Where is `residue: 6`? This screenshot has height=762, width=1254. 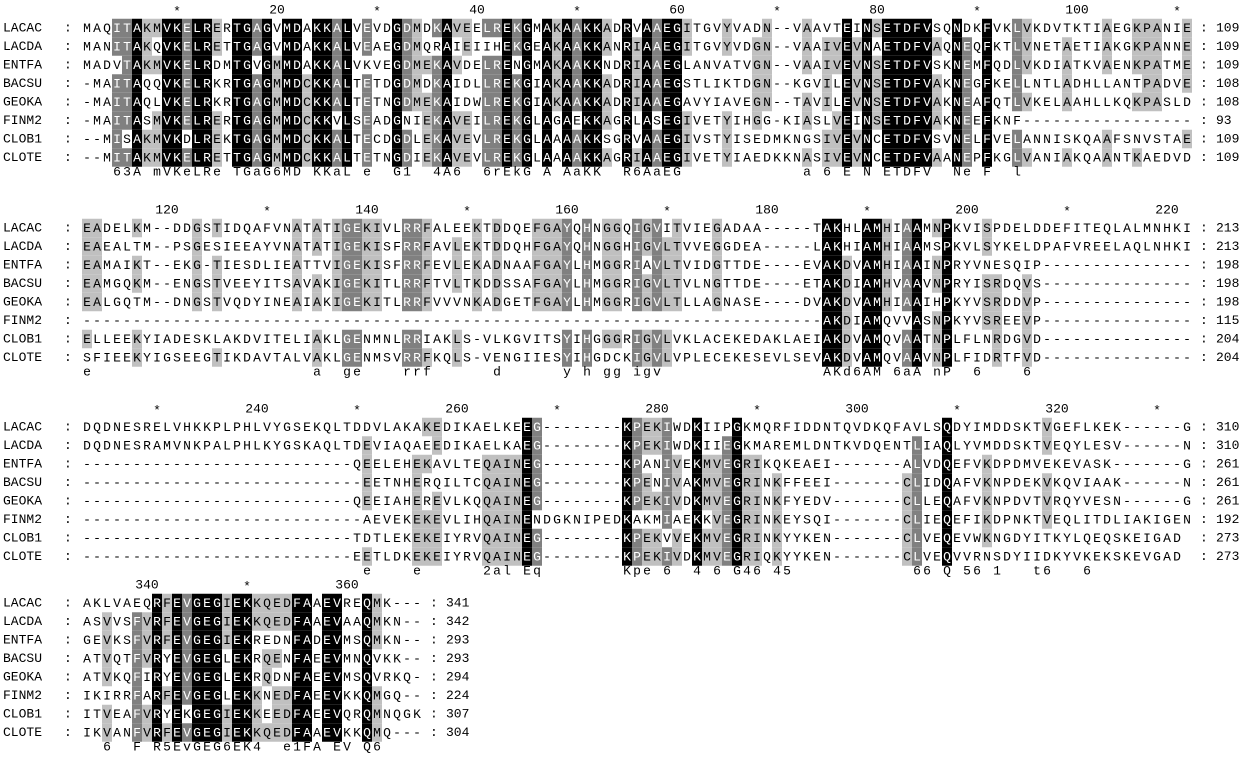 residue: 6 is located at coordinates (977, 371).